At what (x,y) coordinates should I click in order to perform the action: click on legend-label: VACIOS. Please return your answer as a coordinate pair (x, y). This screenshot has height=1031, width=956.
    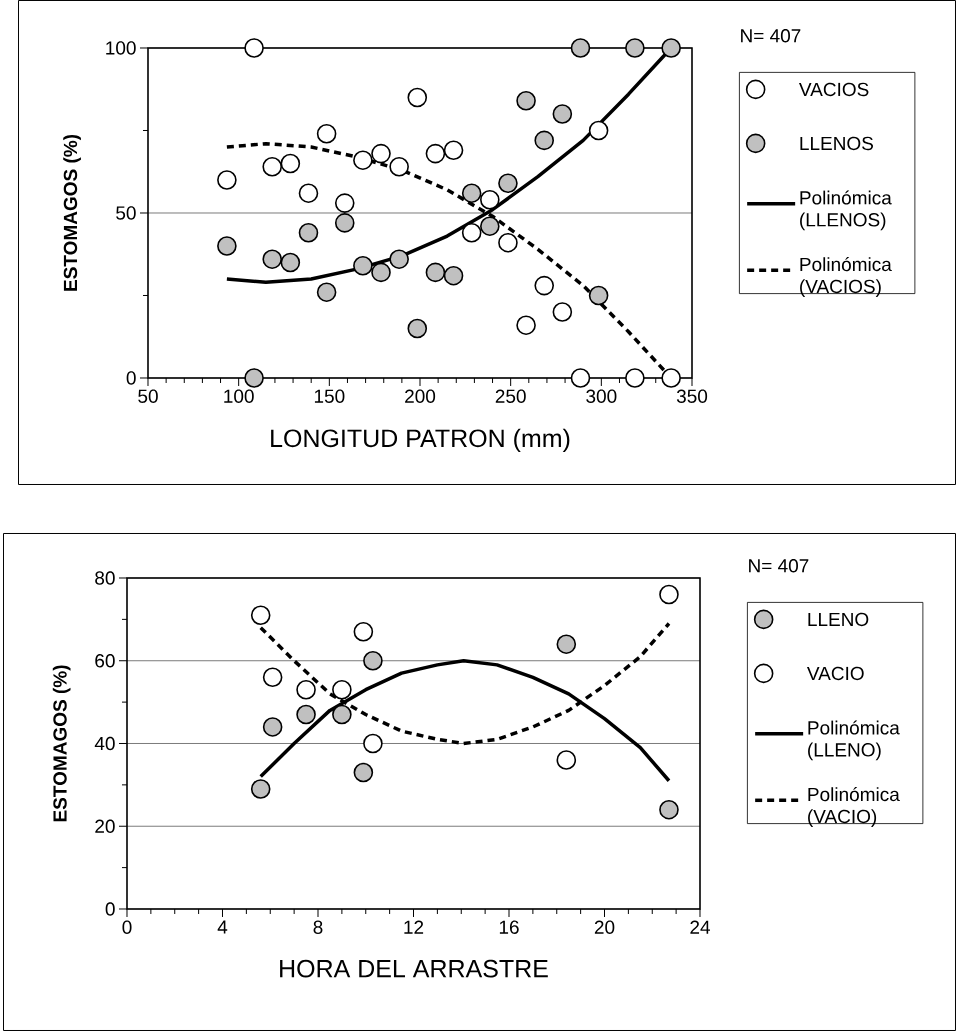
    Looking at the image, I should click on (833, 89).